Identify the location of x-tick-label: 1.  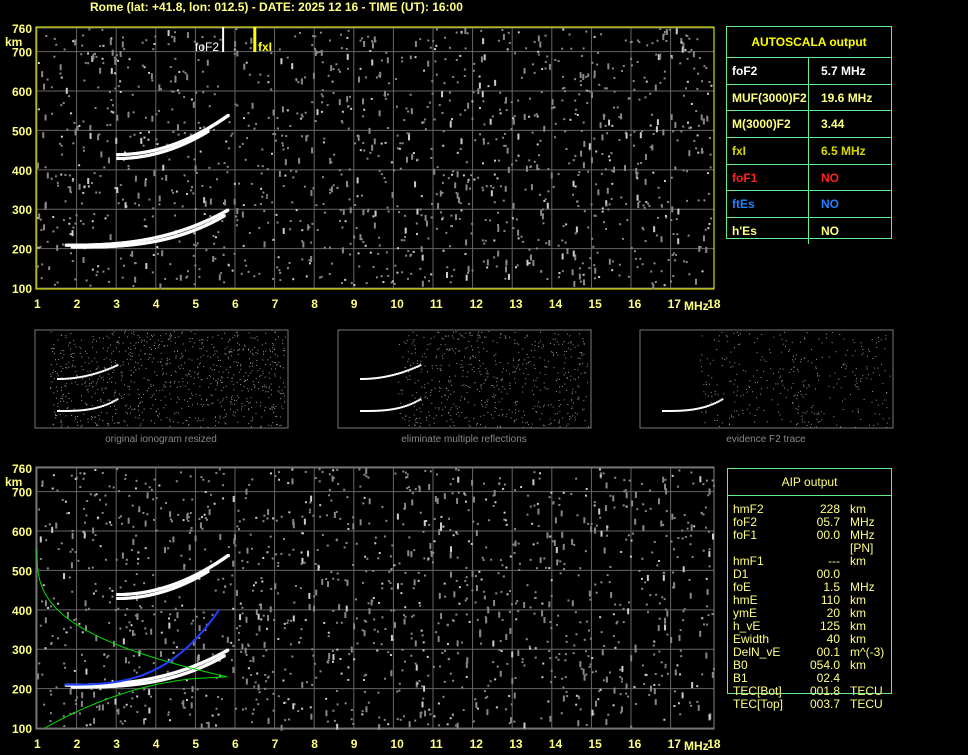
(37, 304).